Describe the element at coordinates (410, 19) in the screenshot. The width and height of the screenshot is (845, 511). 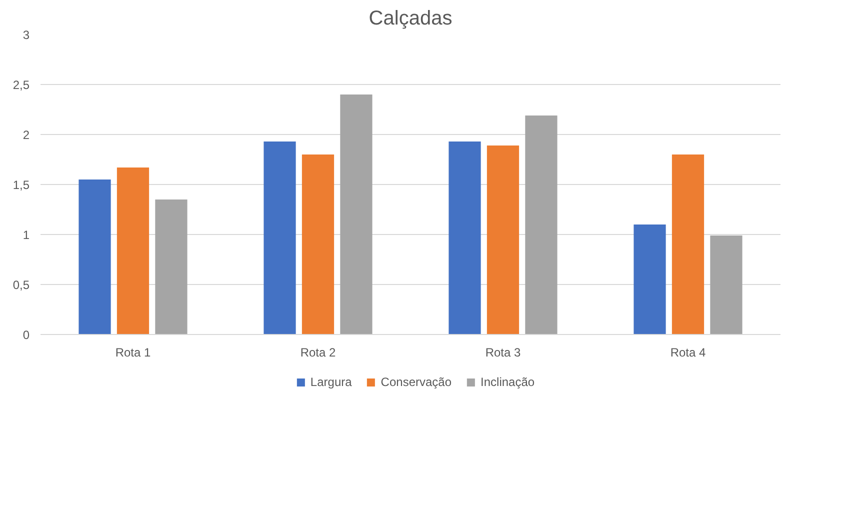
I see `chart-title: Calçadas` at that location.